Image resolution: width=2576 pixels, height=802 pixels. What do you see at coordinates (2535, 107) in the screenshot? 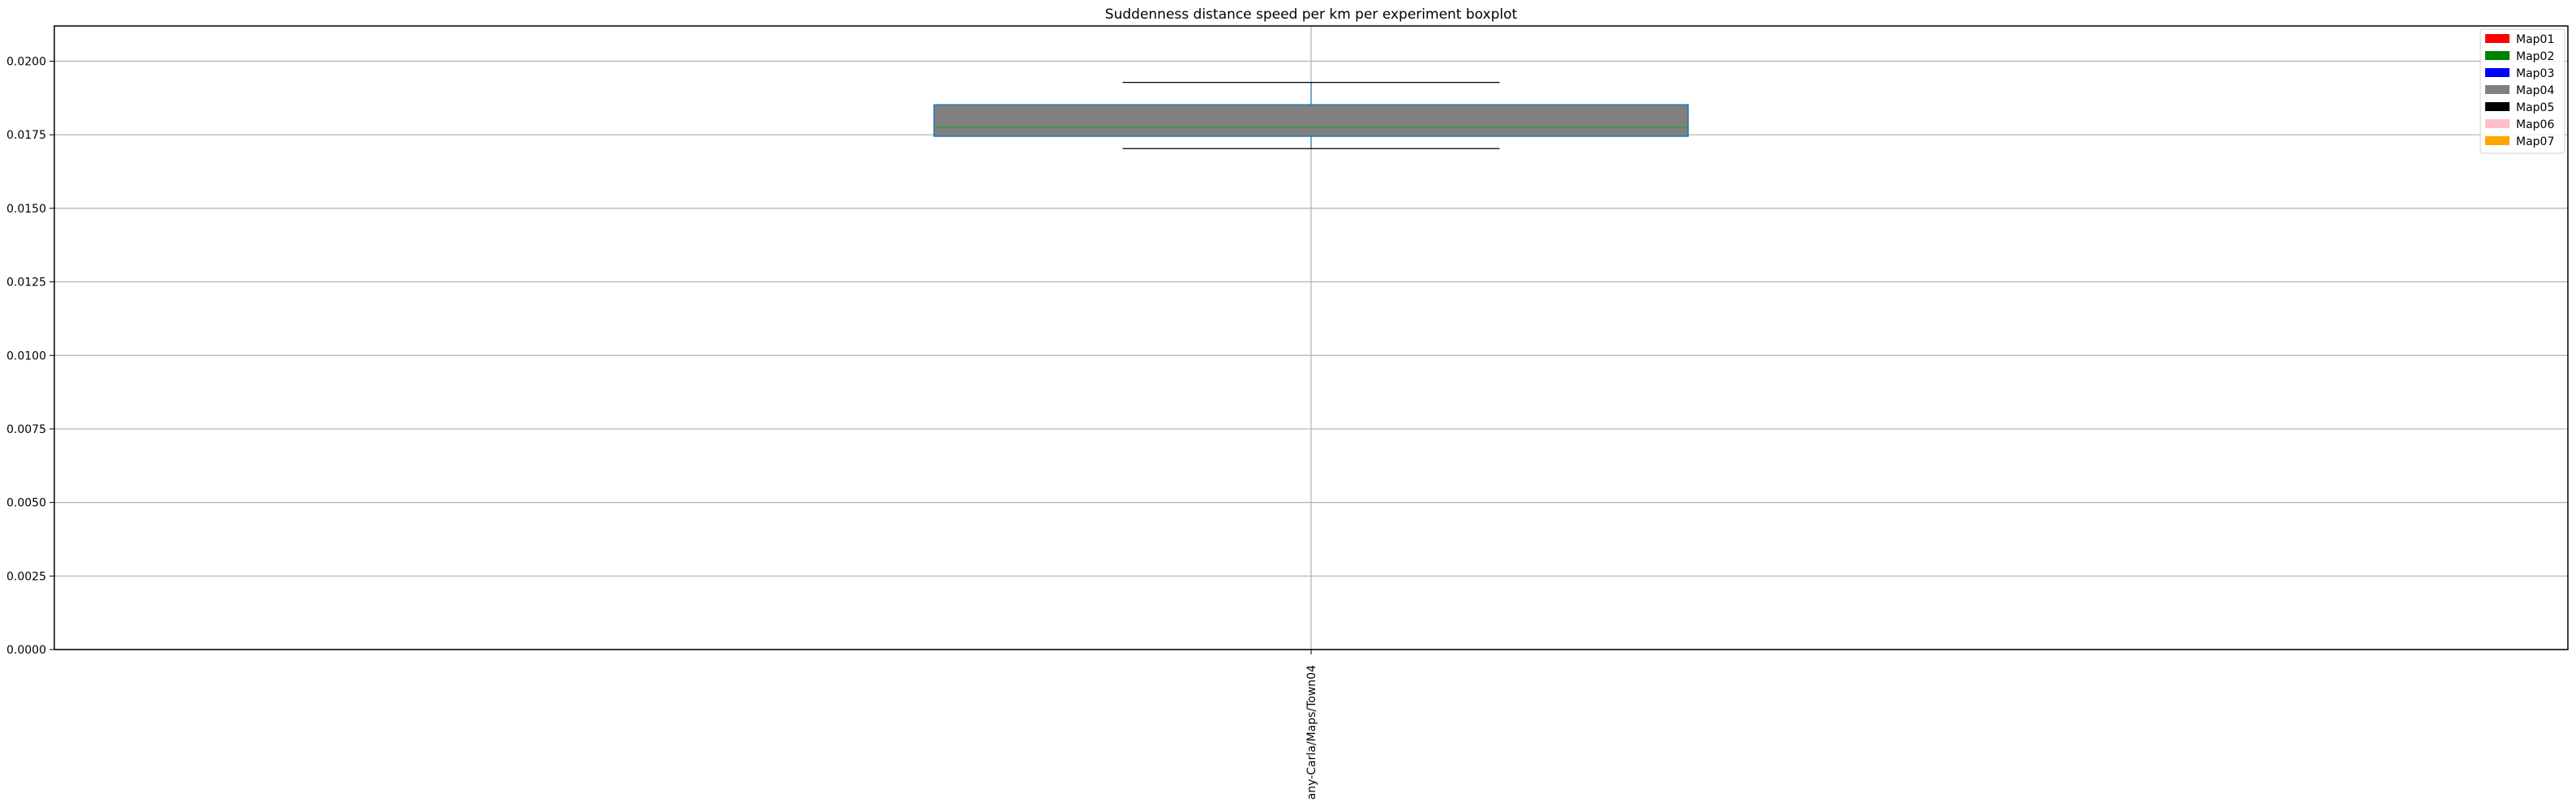
I see `legend-label: Map05` at bounding box center [2535, 107].